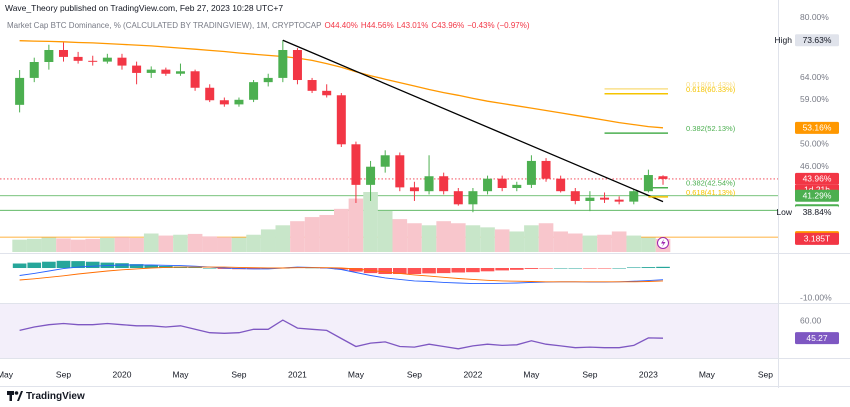 Image resolution: width=850 pixels, height=407 pixels. Describe the element at coordinates (341, 334) in the screenshot. I see `rsi-line` at that location.